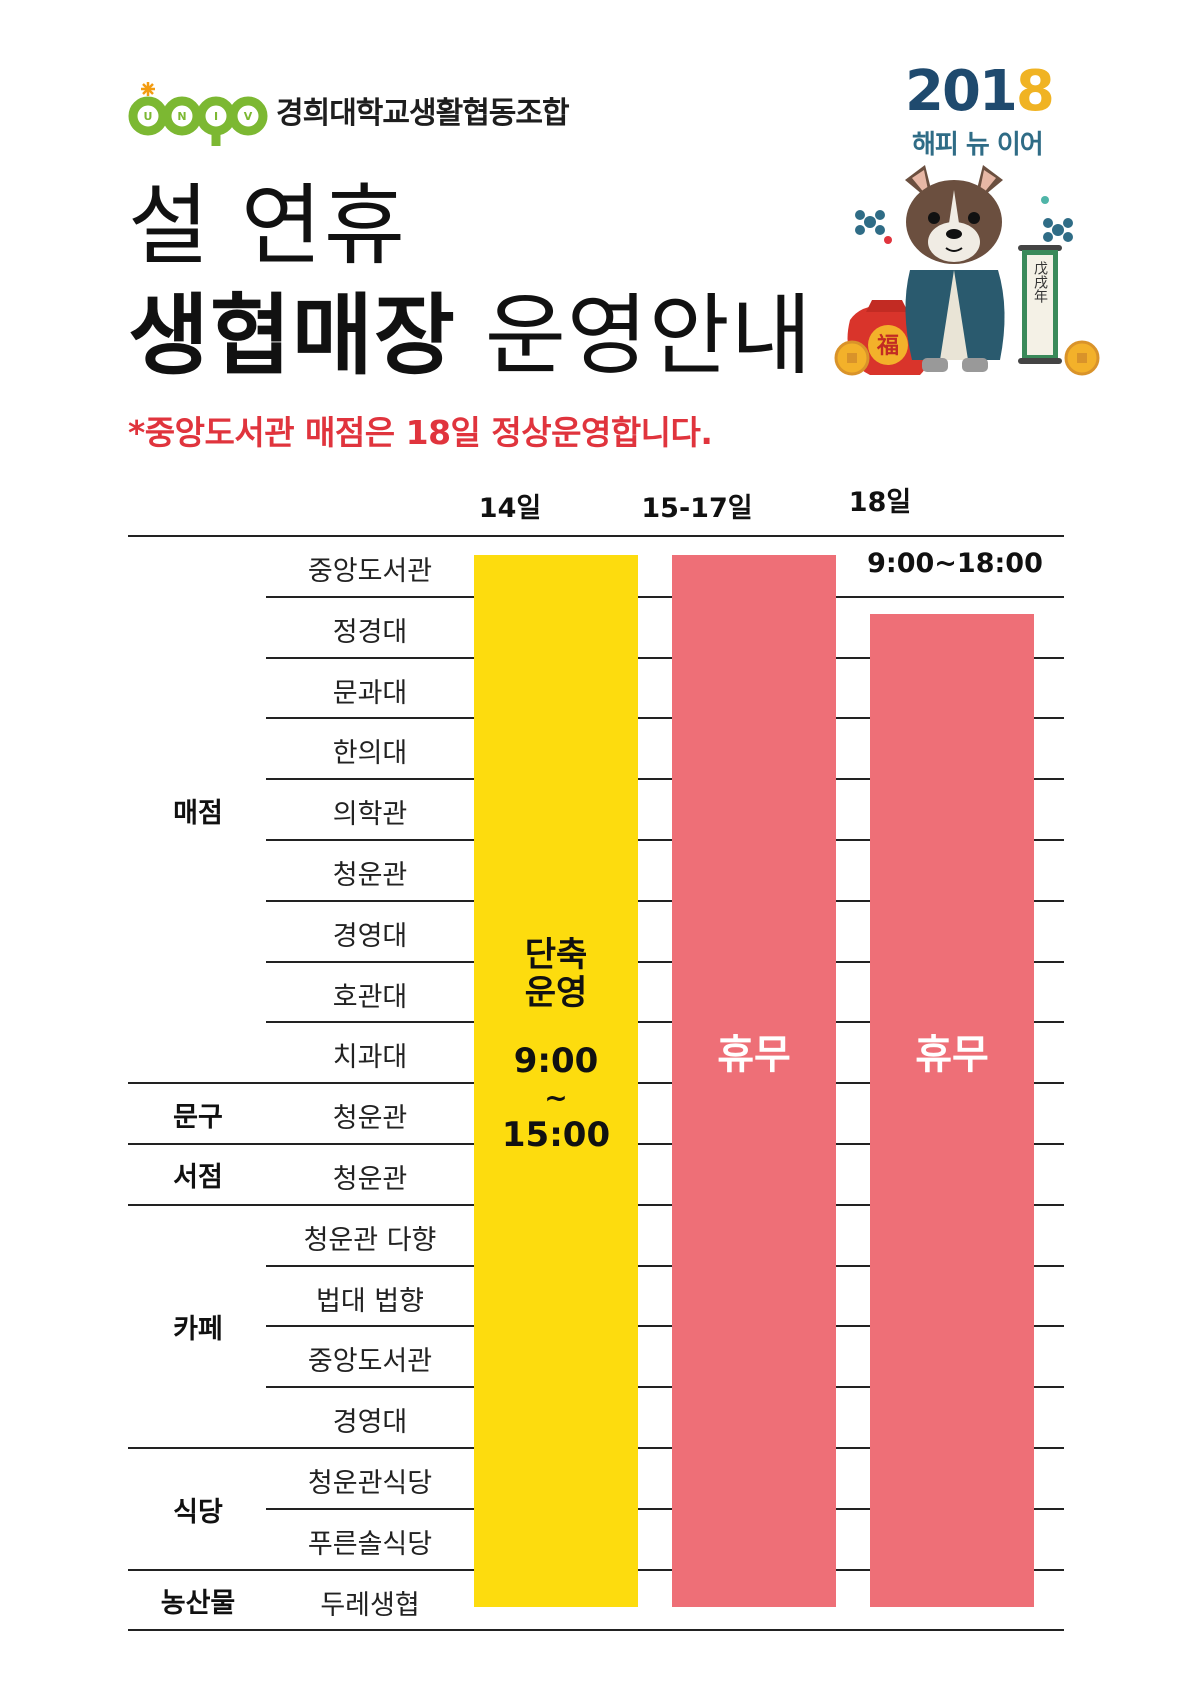 The image size is (1200, 1698). What do you see at coordinates (370, 814) in the screenshot?
I see `location-label: 의학관` at bounding box center [370, 814].